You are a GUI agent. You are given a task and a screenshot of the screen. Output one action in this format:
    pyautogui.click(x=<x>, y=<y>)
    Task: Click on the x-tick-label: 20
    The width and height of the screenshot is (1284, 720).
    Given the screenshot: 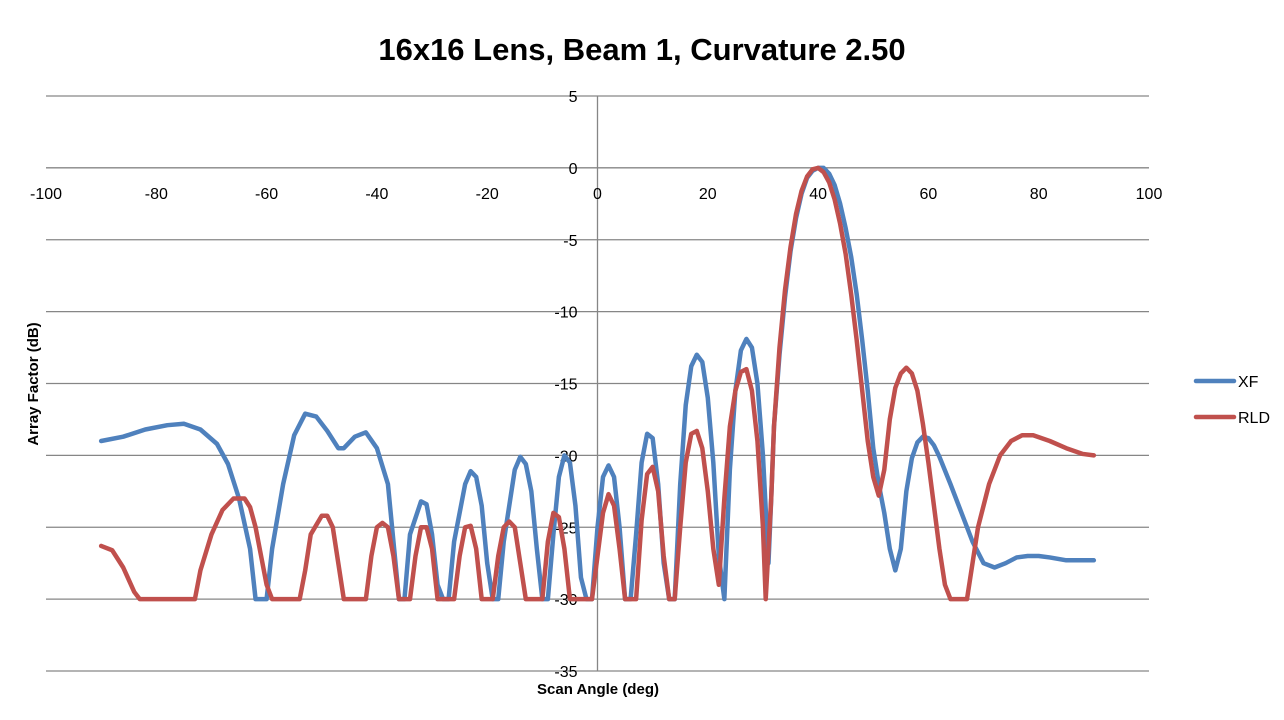 What is the action you would take?
    pyautogui.click(x=708, y=194)
    